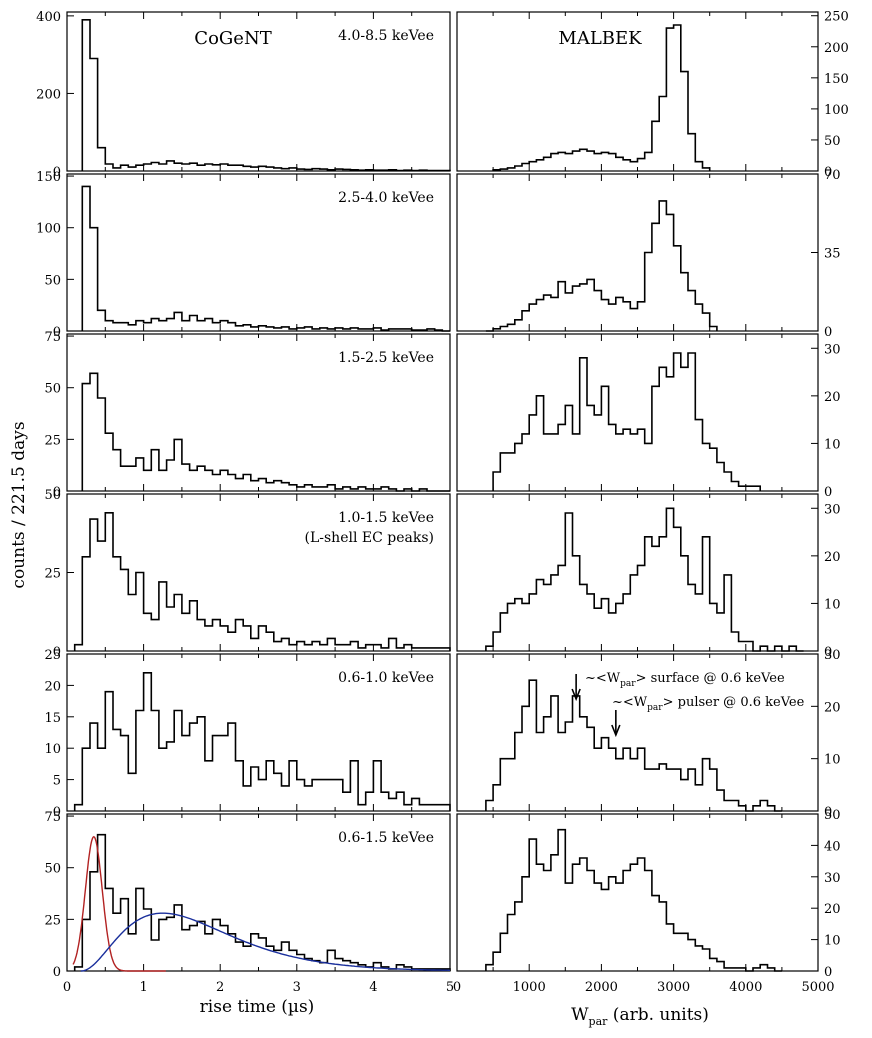  What do you see at coordinates (232, 38) in the screenshot?
I see `cogent-title: CoGeNT` at bounding box center [232, 38].